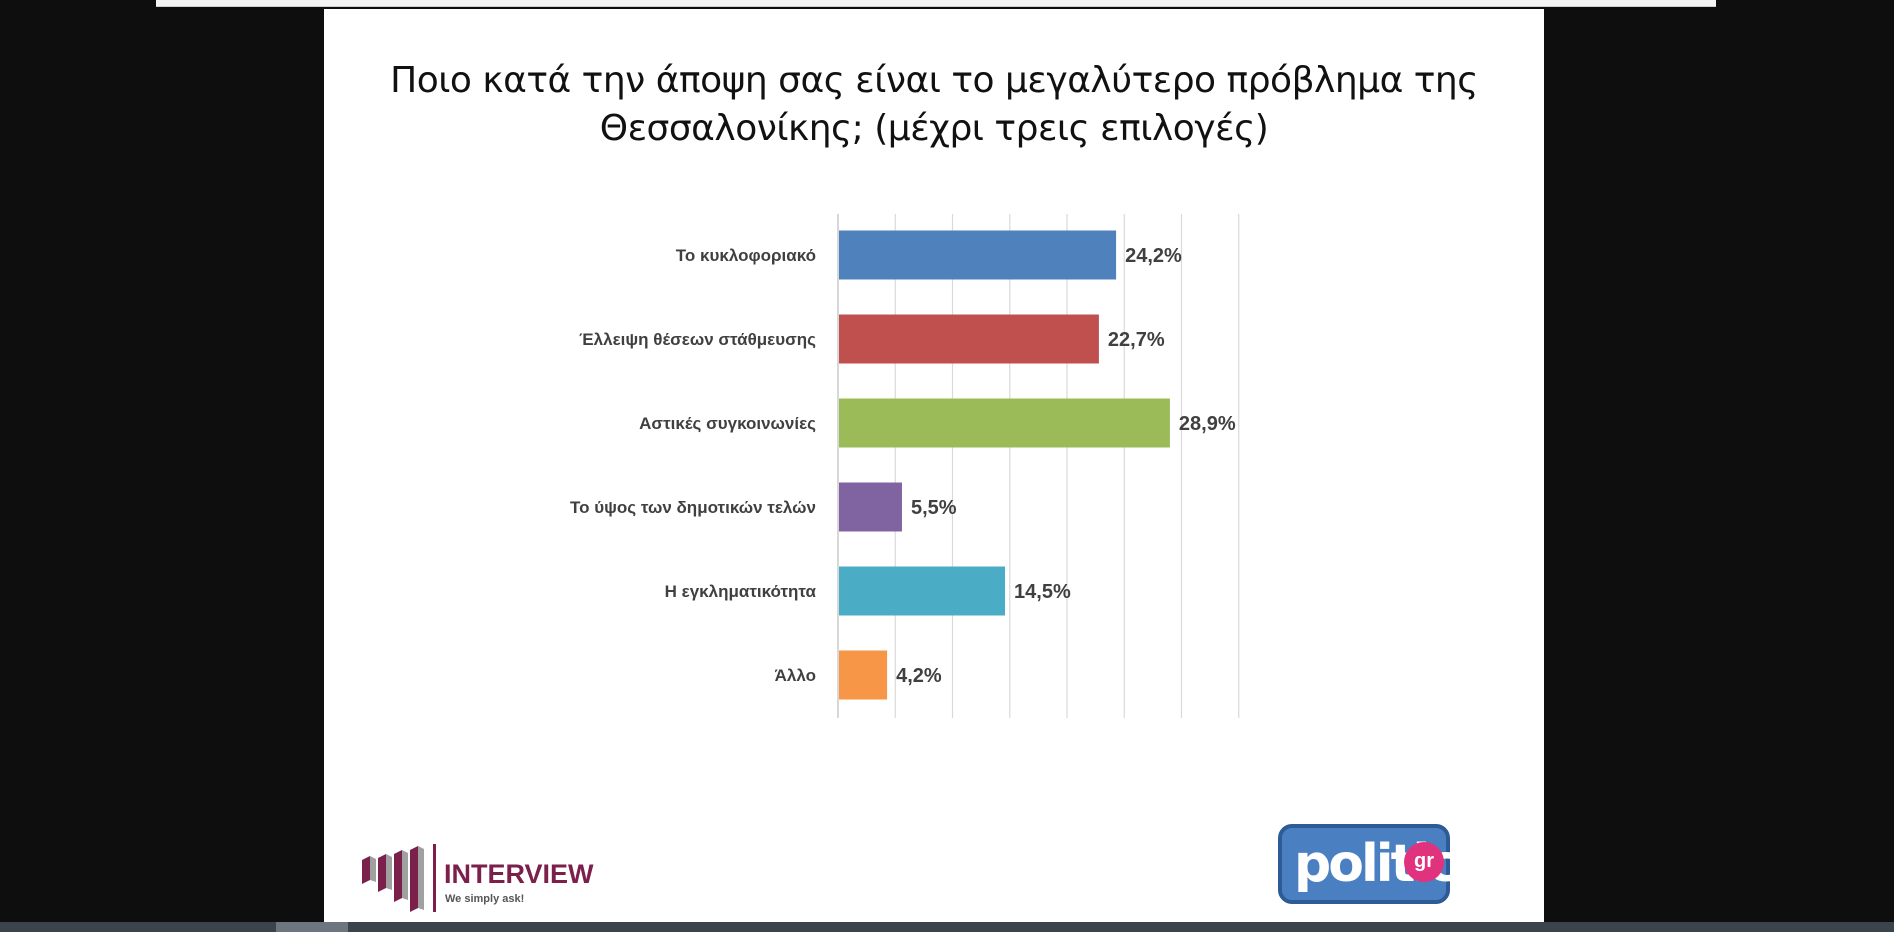 The width and height of the screenshot is (1894, 932). Describe the element at coordinates (1424, 862) in the screenshot. I see `politic-logo-badge: gr` at that location.